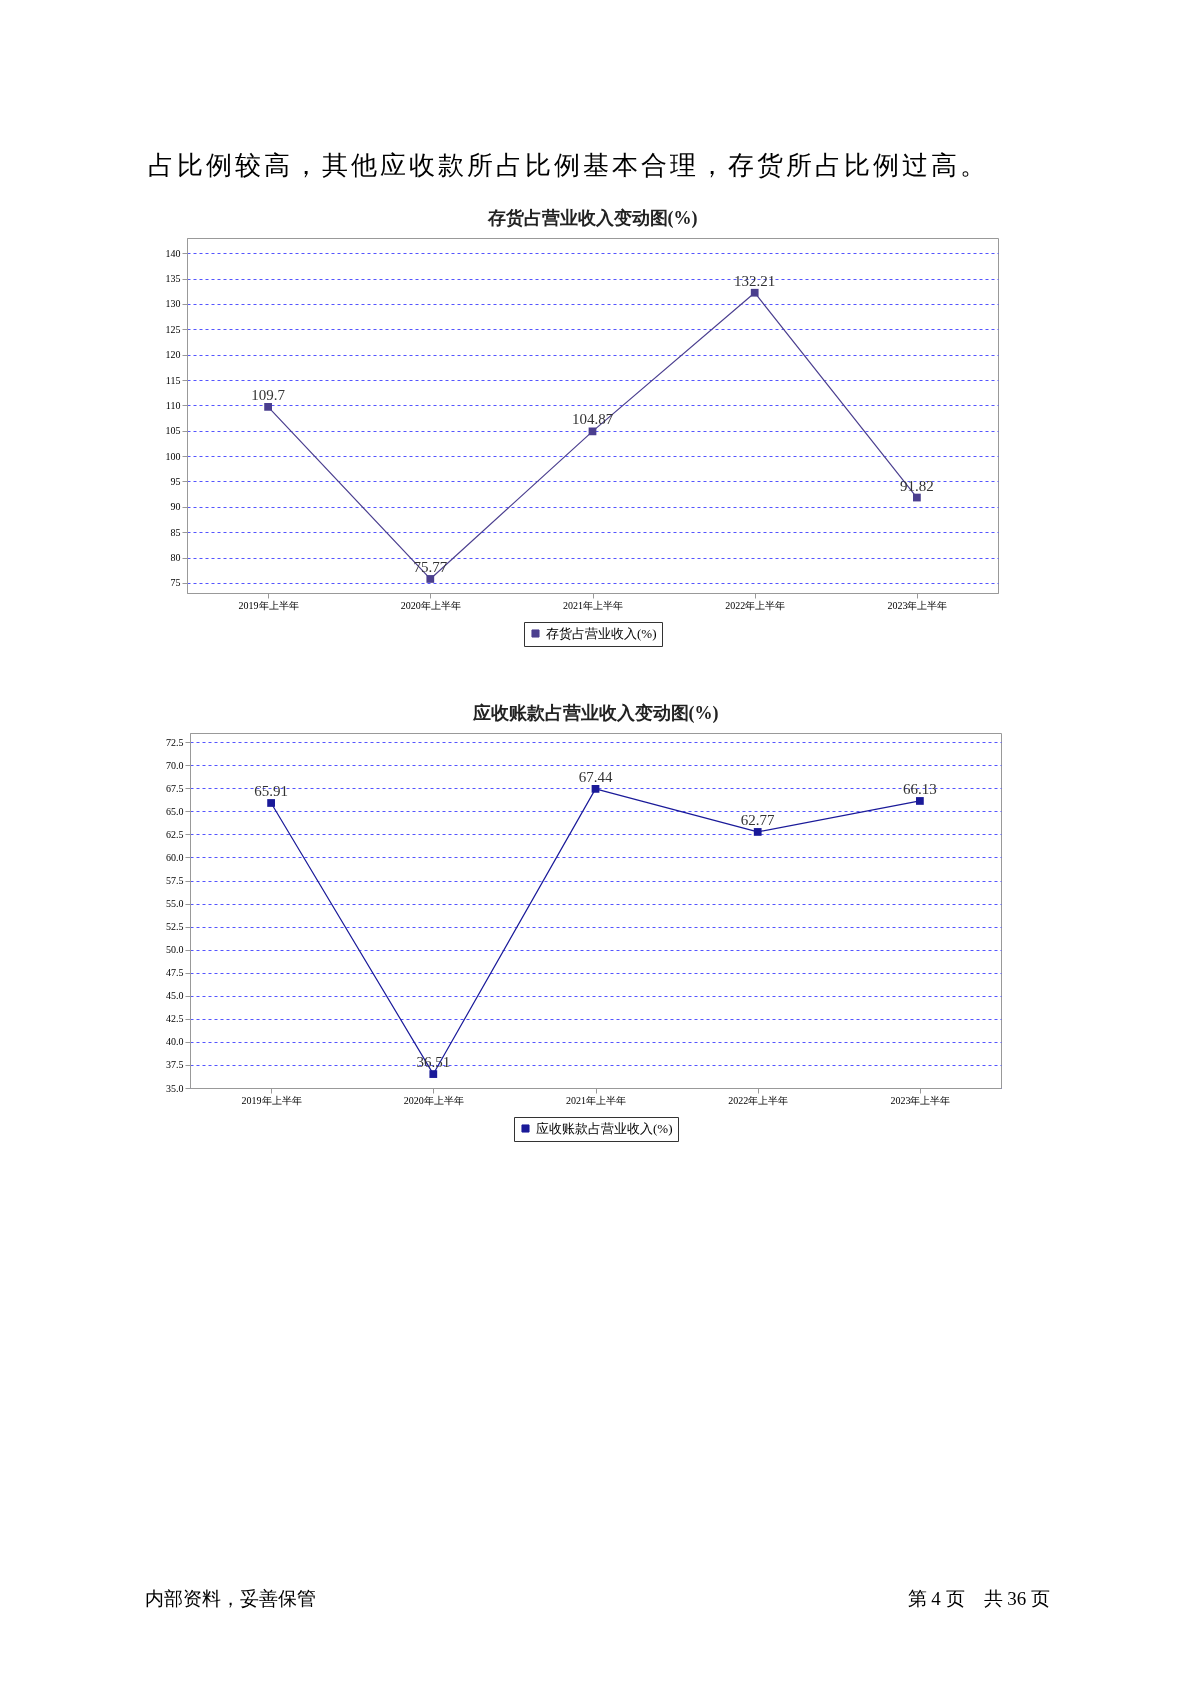 This screenshot has height=1684, width=1191. Describe the element at coordinates (175, 950) in the screenshot. I see `y-tick-label: 50.0` at that location.